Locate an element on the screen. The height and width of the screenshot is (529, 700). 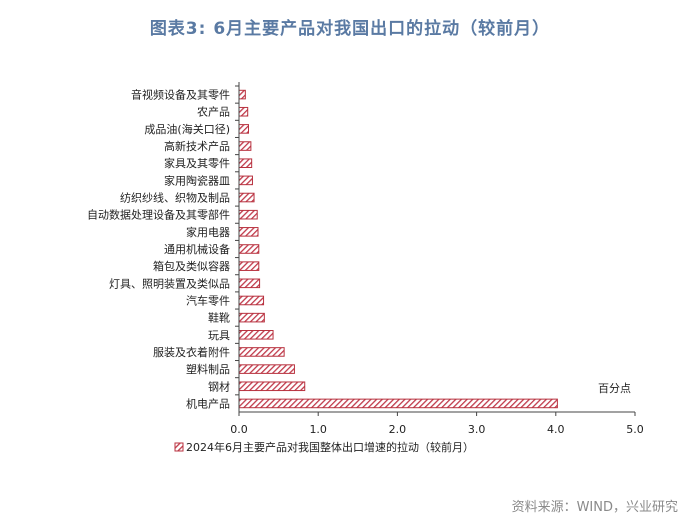
category-label: 音视频设备及其零件 is located at coordinates (180, 95).